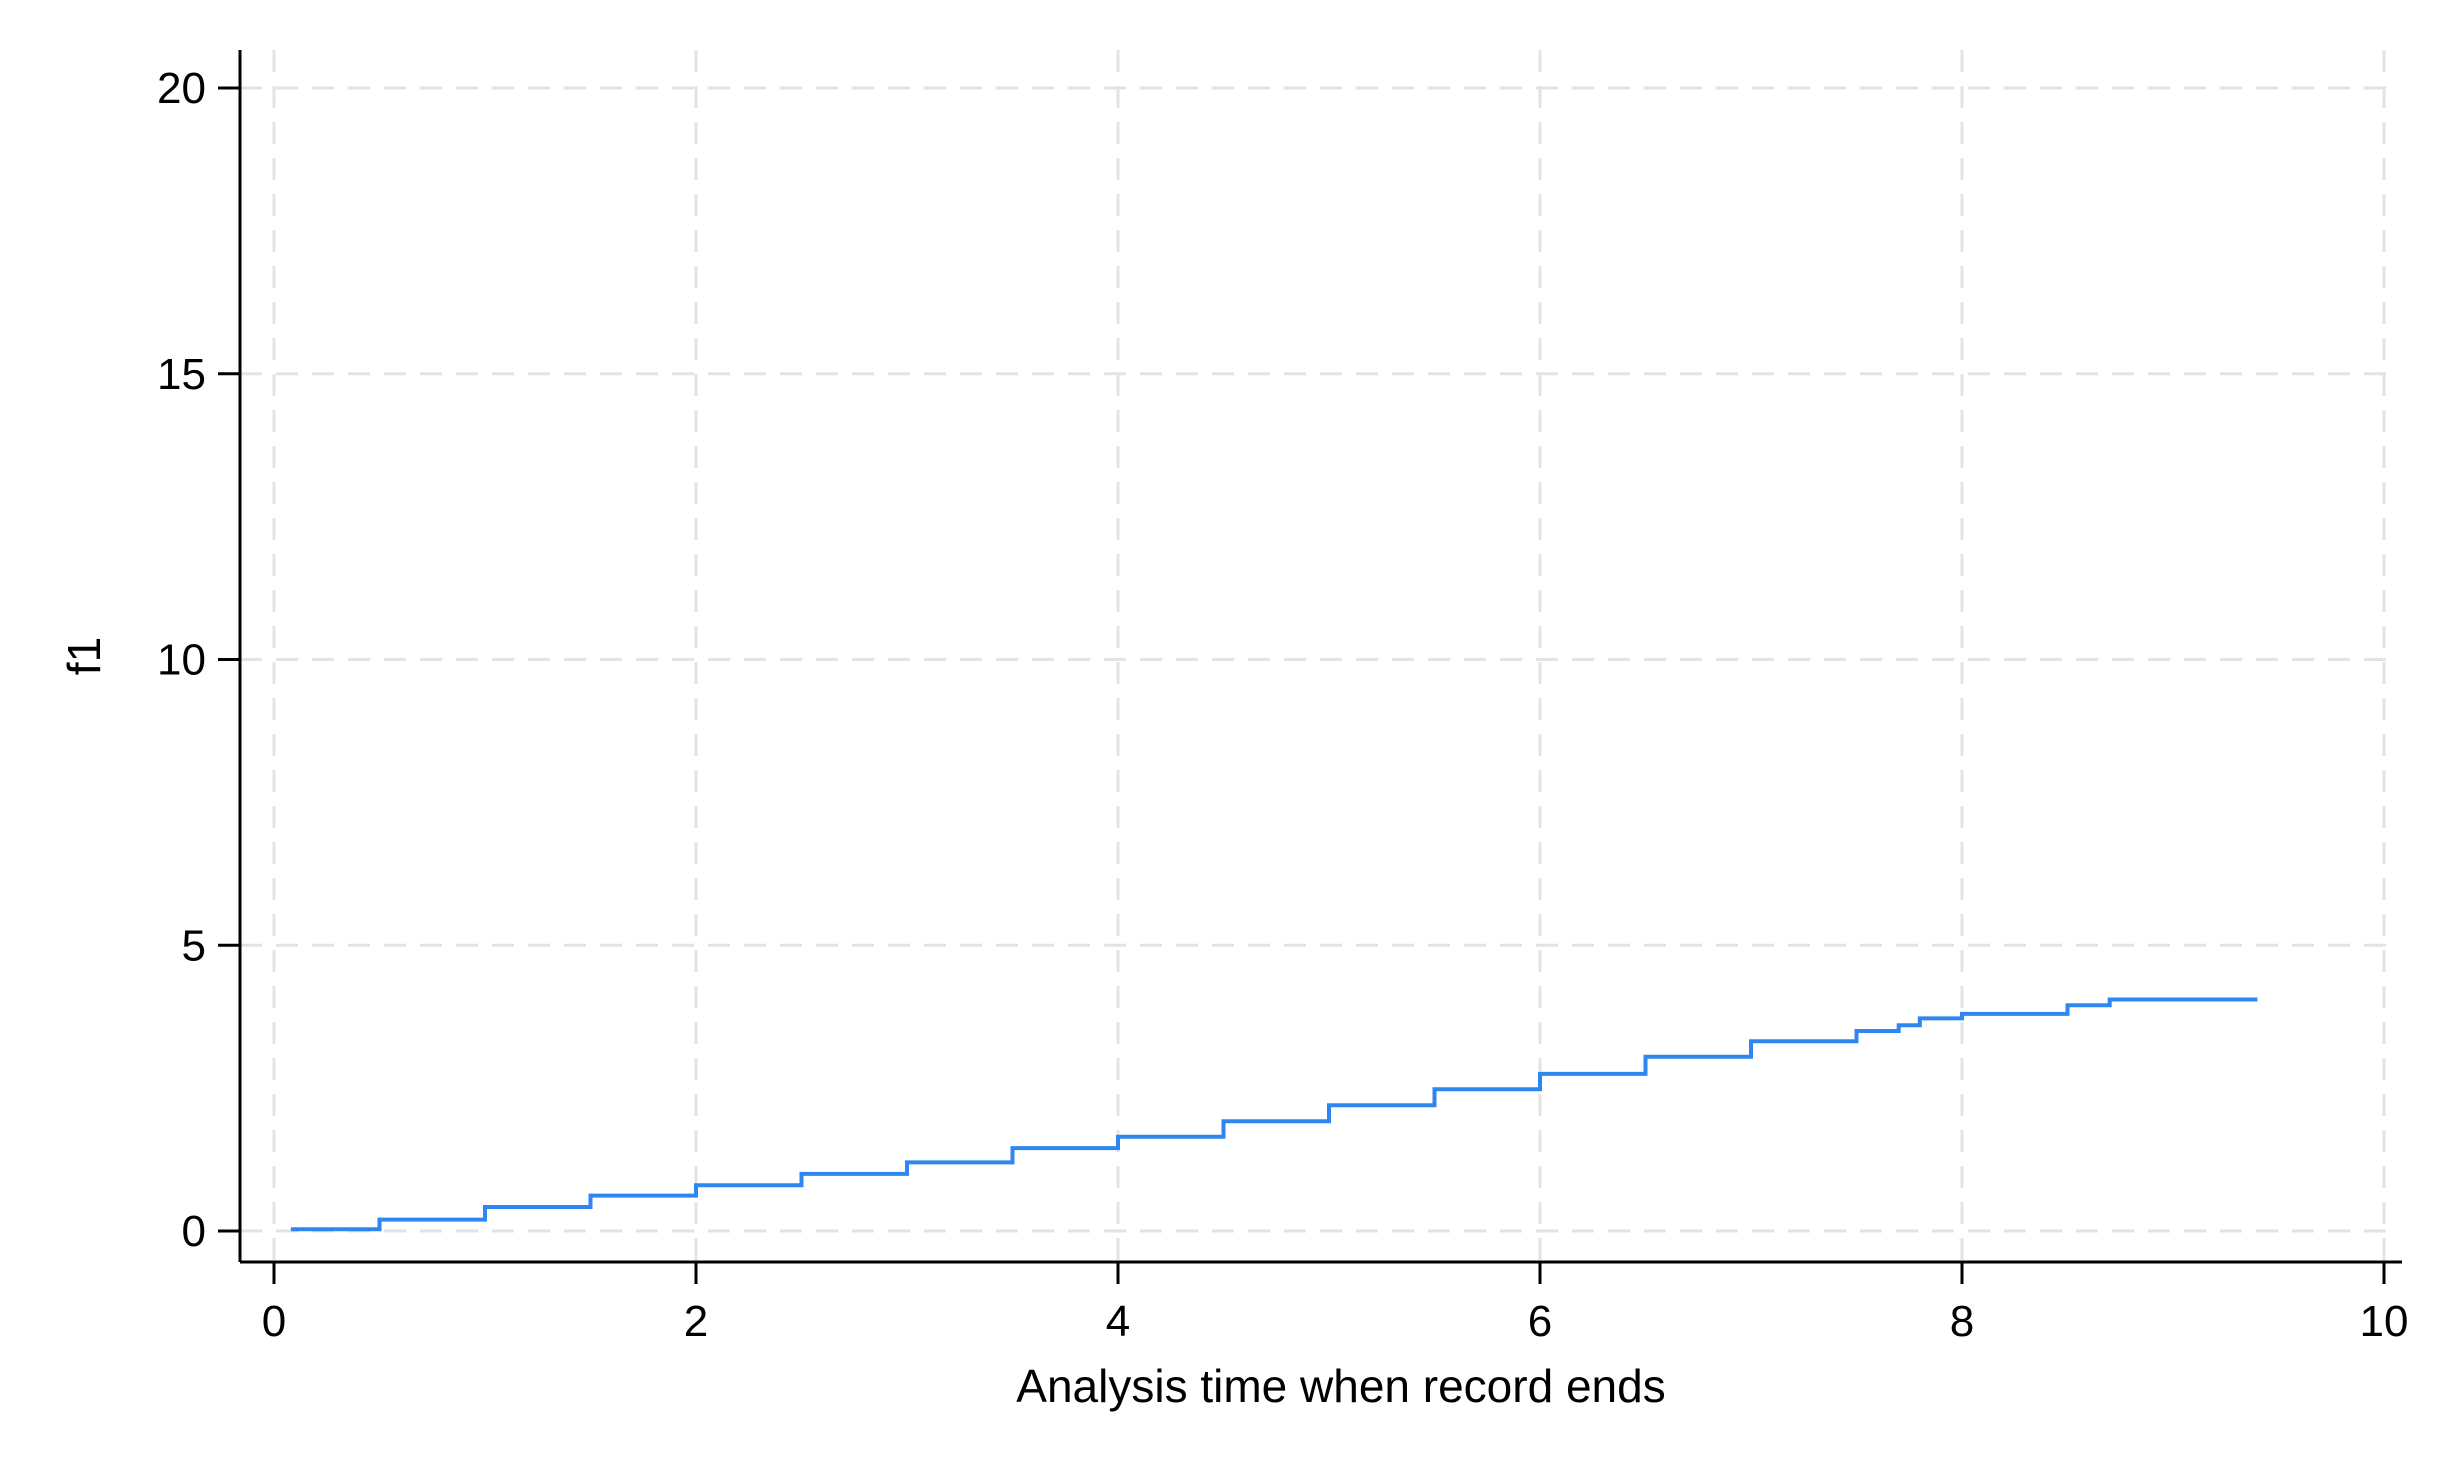 The height and width of the screenshot is (1472, 2452). What do you see at coordinates (181, 88) in the screenshot?
I see `y-tick-label-20: 20` at bounding box center [181, 88].